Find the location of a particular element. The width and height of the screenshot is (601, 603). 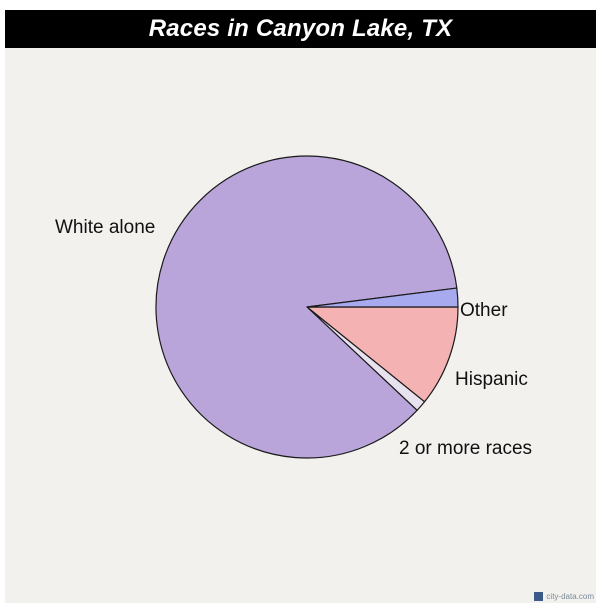

slice-label-white-alone: White alone is located at coordinates (105, 227).